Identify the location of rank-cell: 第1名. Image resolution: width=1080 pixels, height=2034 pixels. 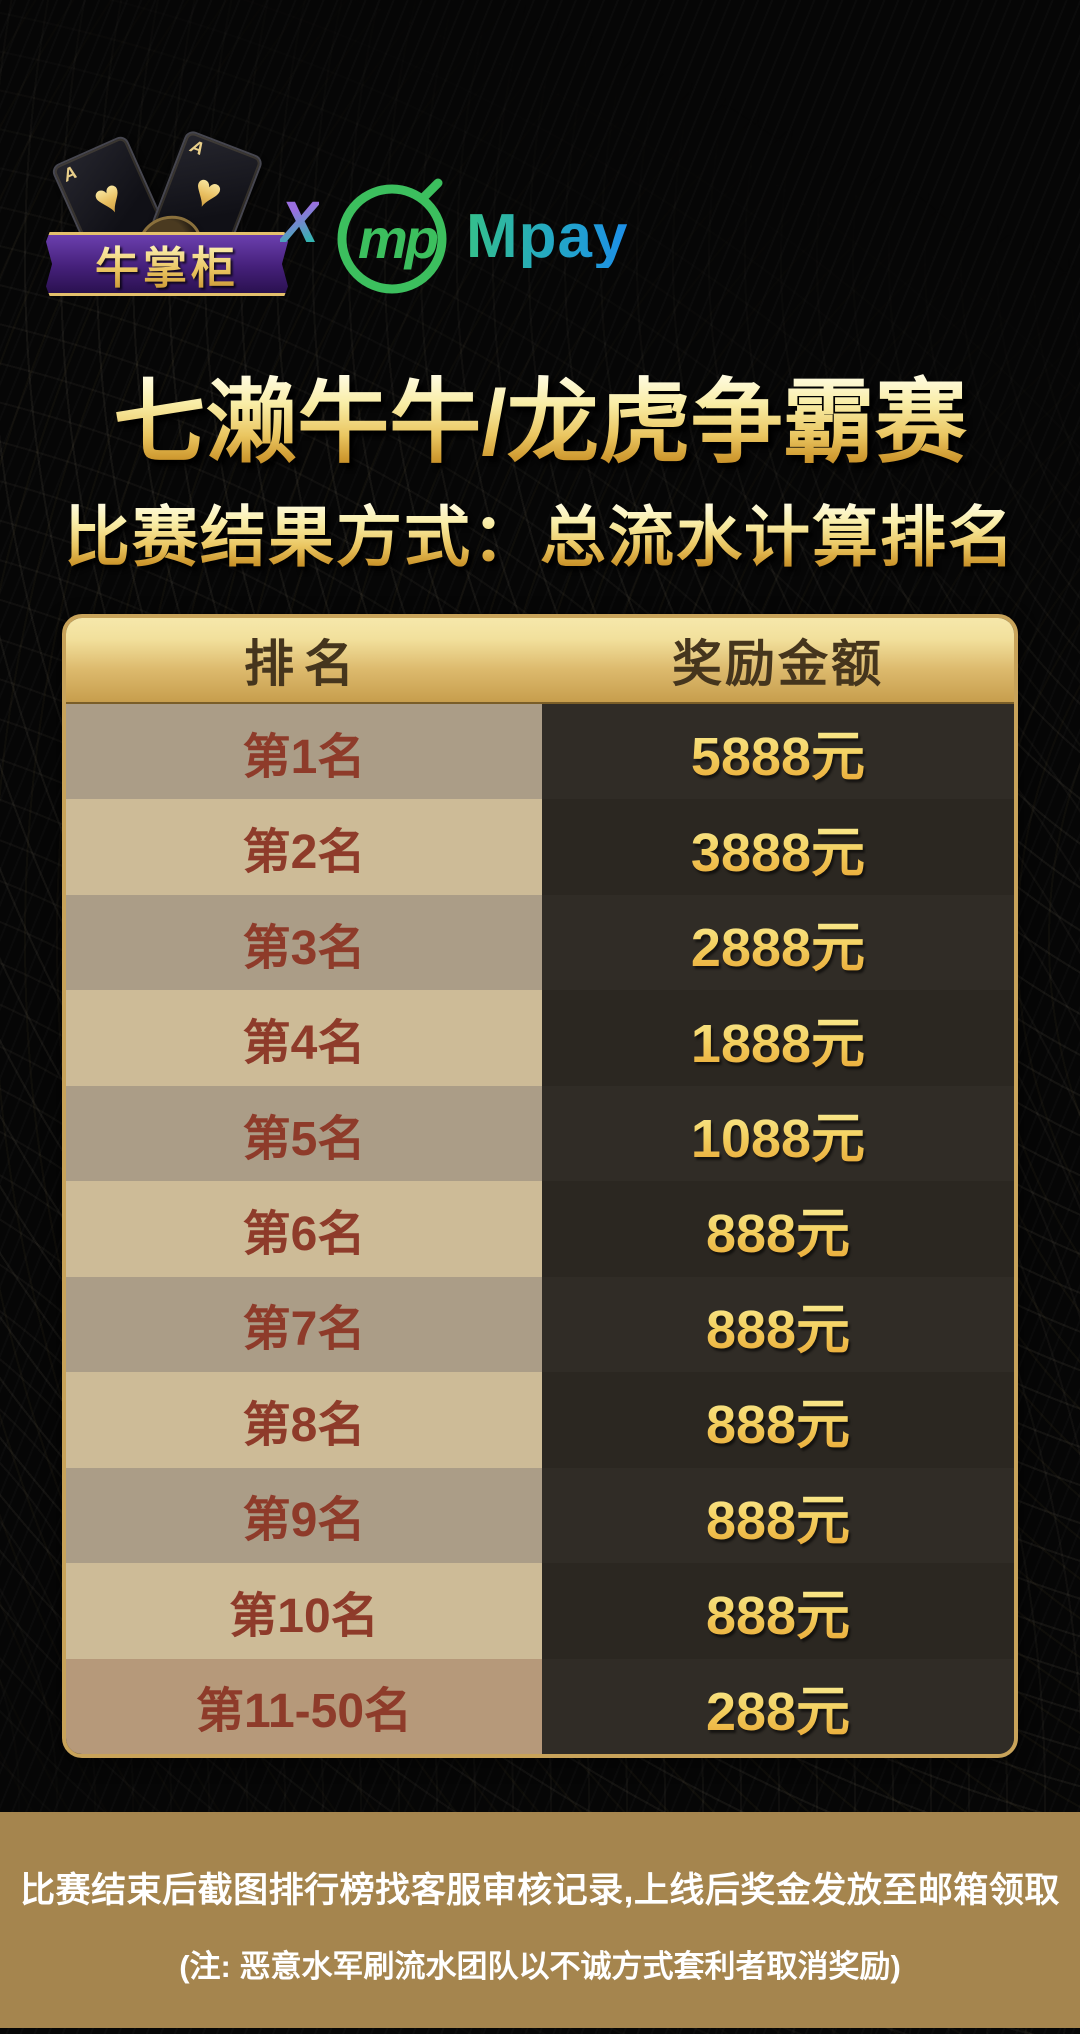
(304, 752).